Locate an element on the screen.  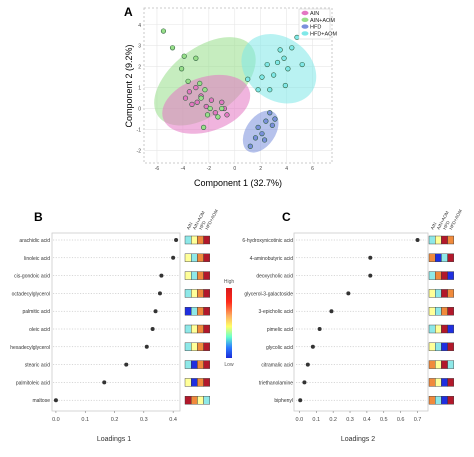
loadings2-x-ticks: 0.0 0.1 0.2 0.3 0.4 0.5 0.6 0.7 is located at coordinates (359, 417).